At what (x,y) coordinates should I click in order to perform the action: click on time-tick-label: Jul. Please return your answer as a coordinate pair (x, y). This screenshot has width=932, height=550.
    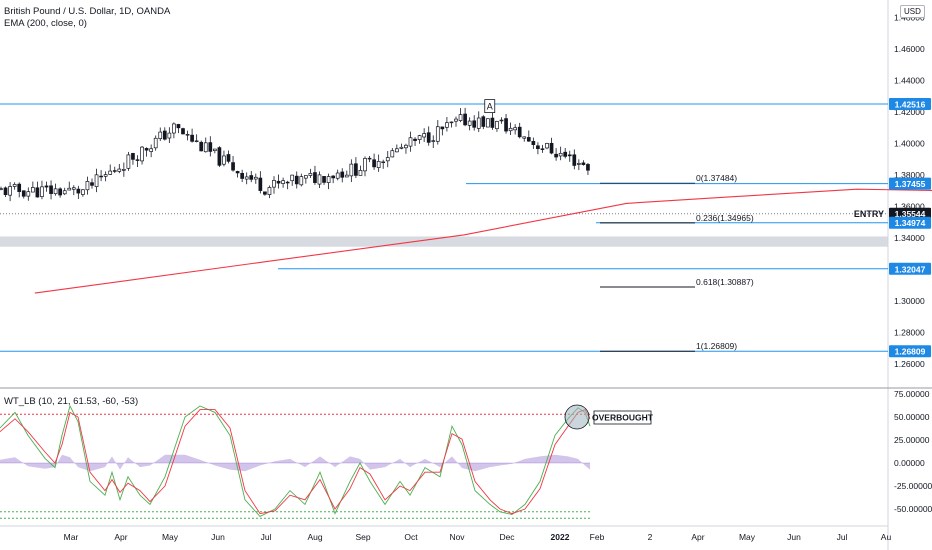
    Looking at the image, I should click on (842, 537).